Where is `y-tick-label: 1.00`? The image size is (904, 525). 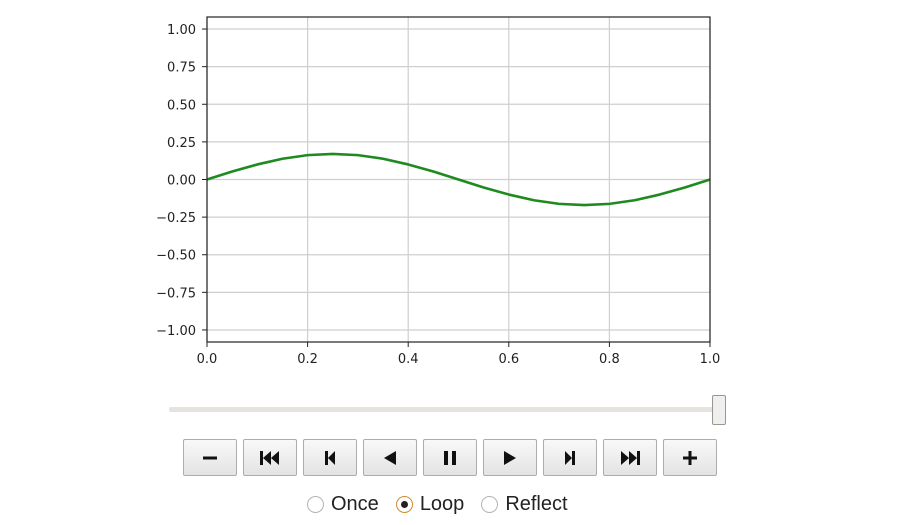 y-tick-label: 1.00 is located at coordinates (181, 30).